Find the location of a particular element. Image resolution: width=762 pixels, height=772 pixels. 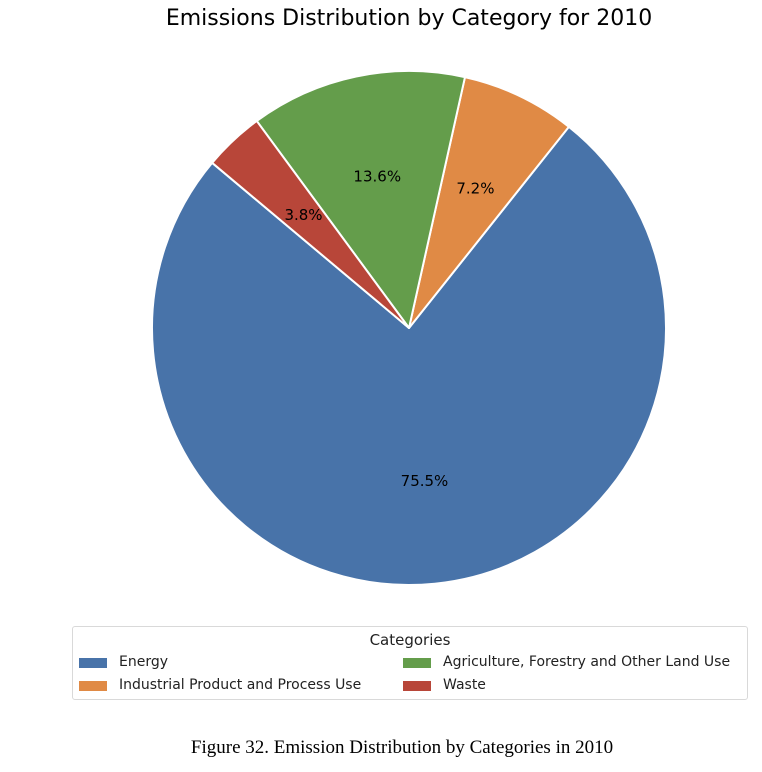

legend-label-agriculture: Agriculture, Forestry and Other Land Use is located at coordinates (587, 662).